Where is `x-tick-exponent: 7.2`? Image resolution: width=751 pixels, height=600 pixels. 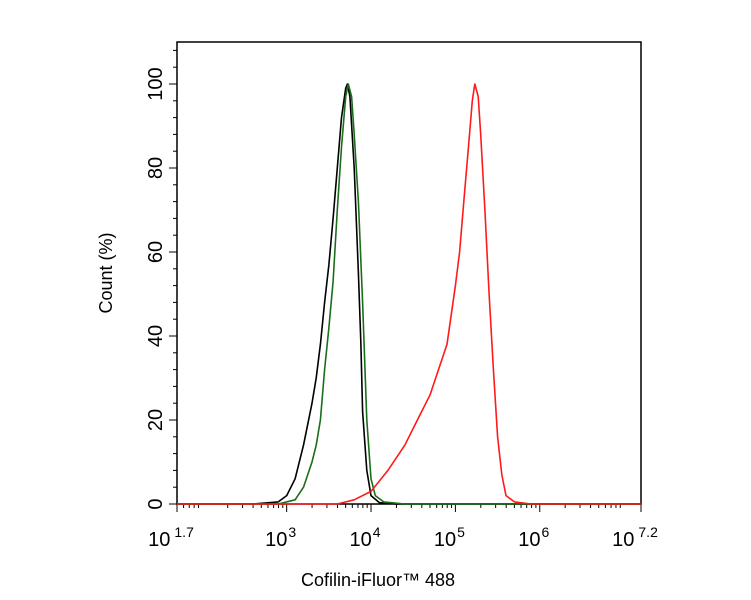
x-tick-exponent: 7.2 is located at coordinates (648, 532).